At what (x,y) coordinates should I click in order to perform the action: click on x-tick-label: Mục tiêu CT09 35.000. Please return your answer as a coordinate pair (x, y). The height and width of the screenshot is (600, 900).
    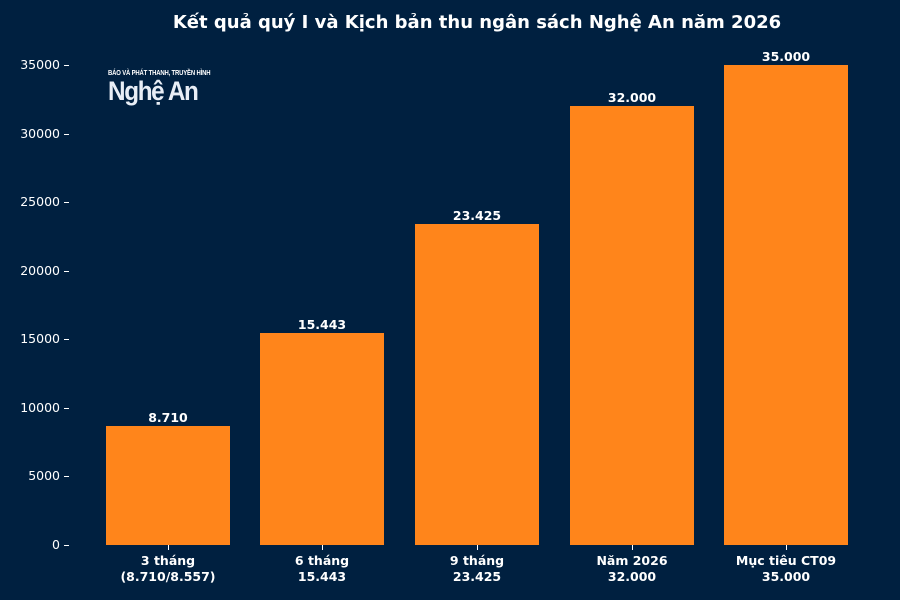
    Looking at the image, I should click on (786, 569).